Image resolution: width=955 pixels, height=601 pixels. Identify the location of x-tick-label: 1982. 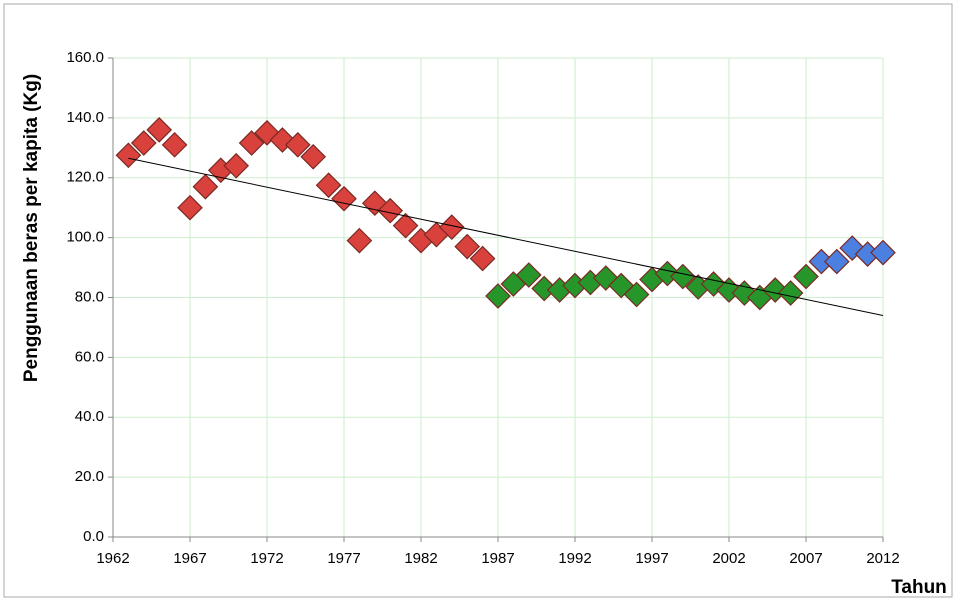
(420, 558).